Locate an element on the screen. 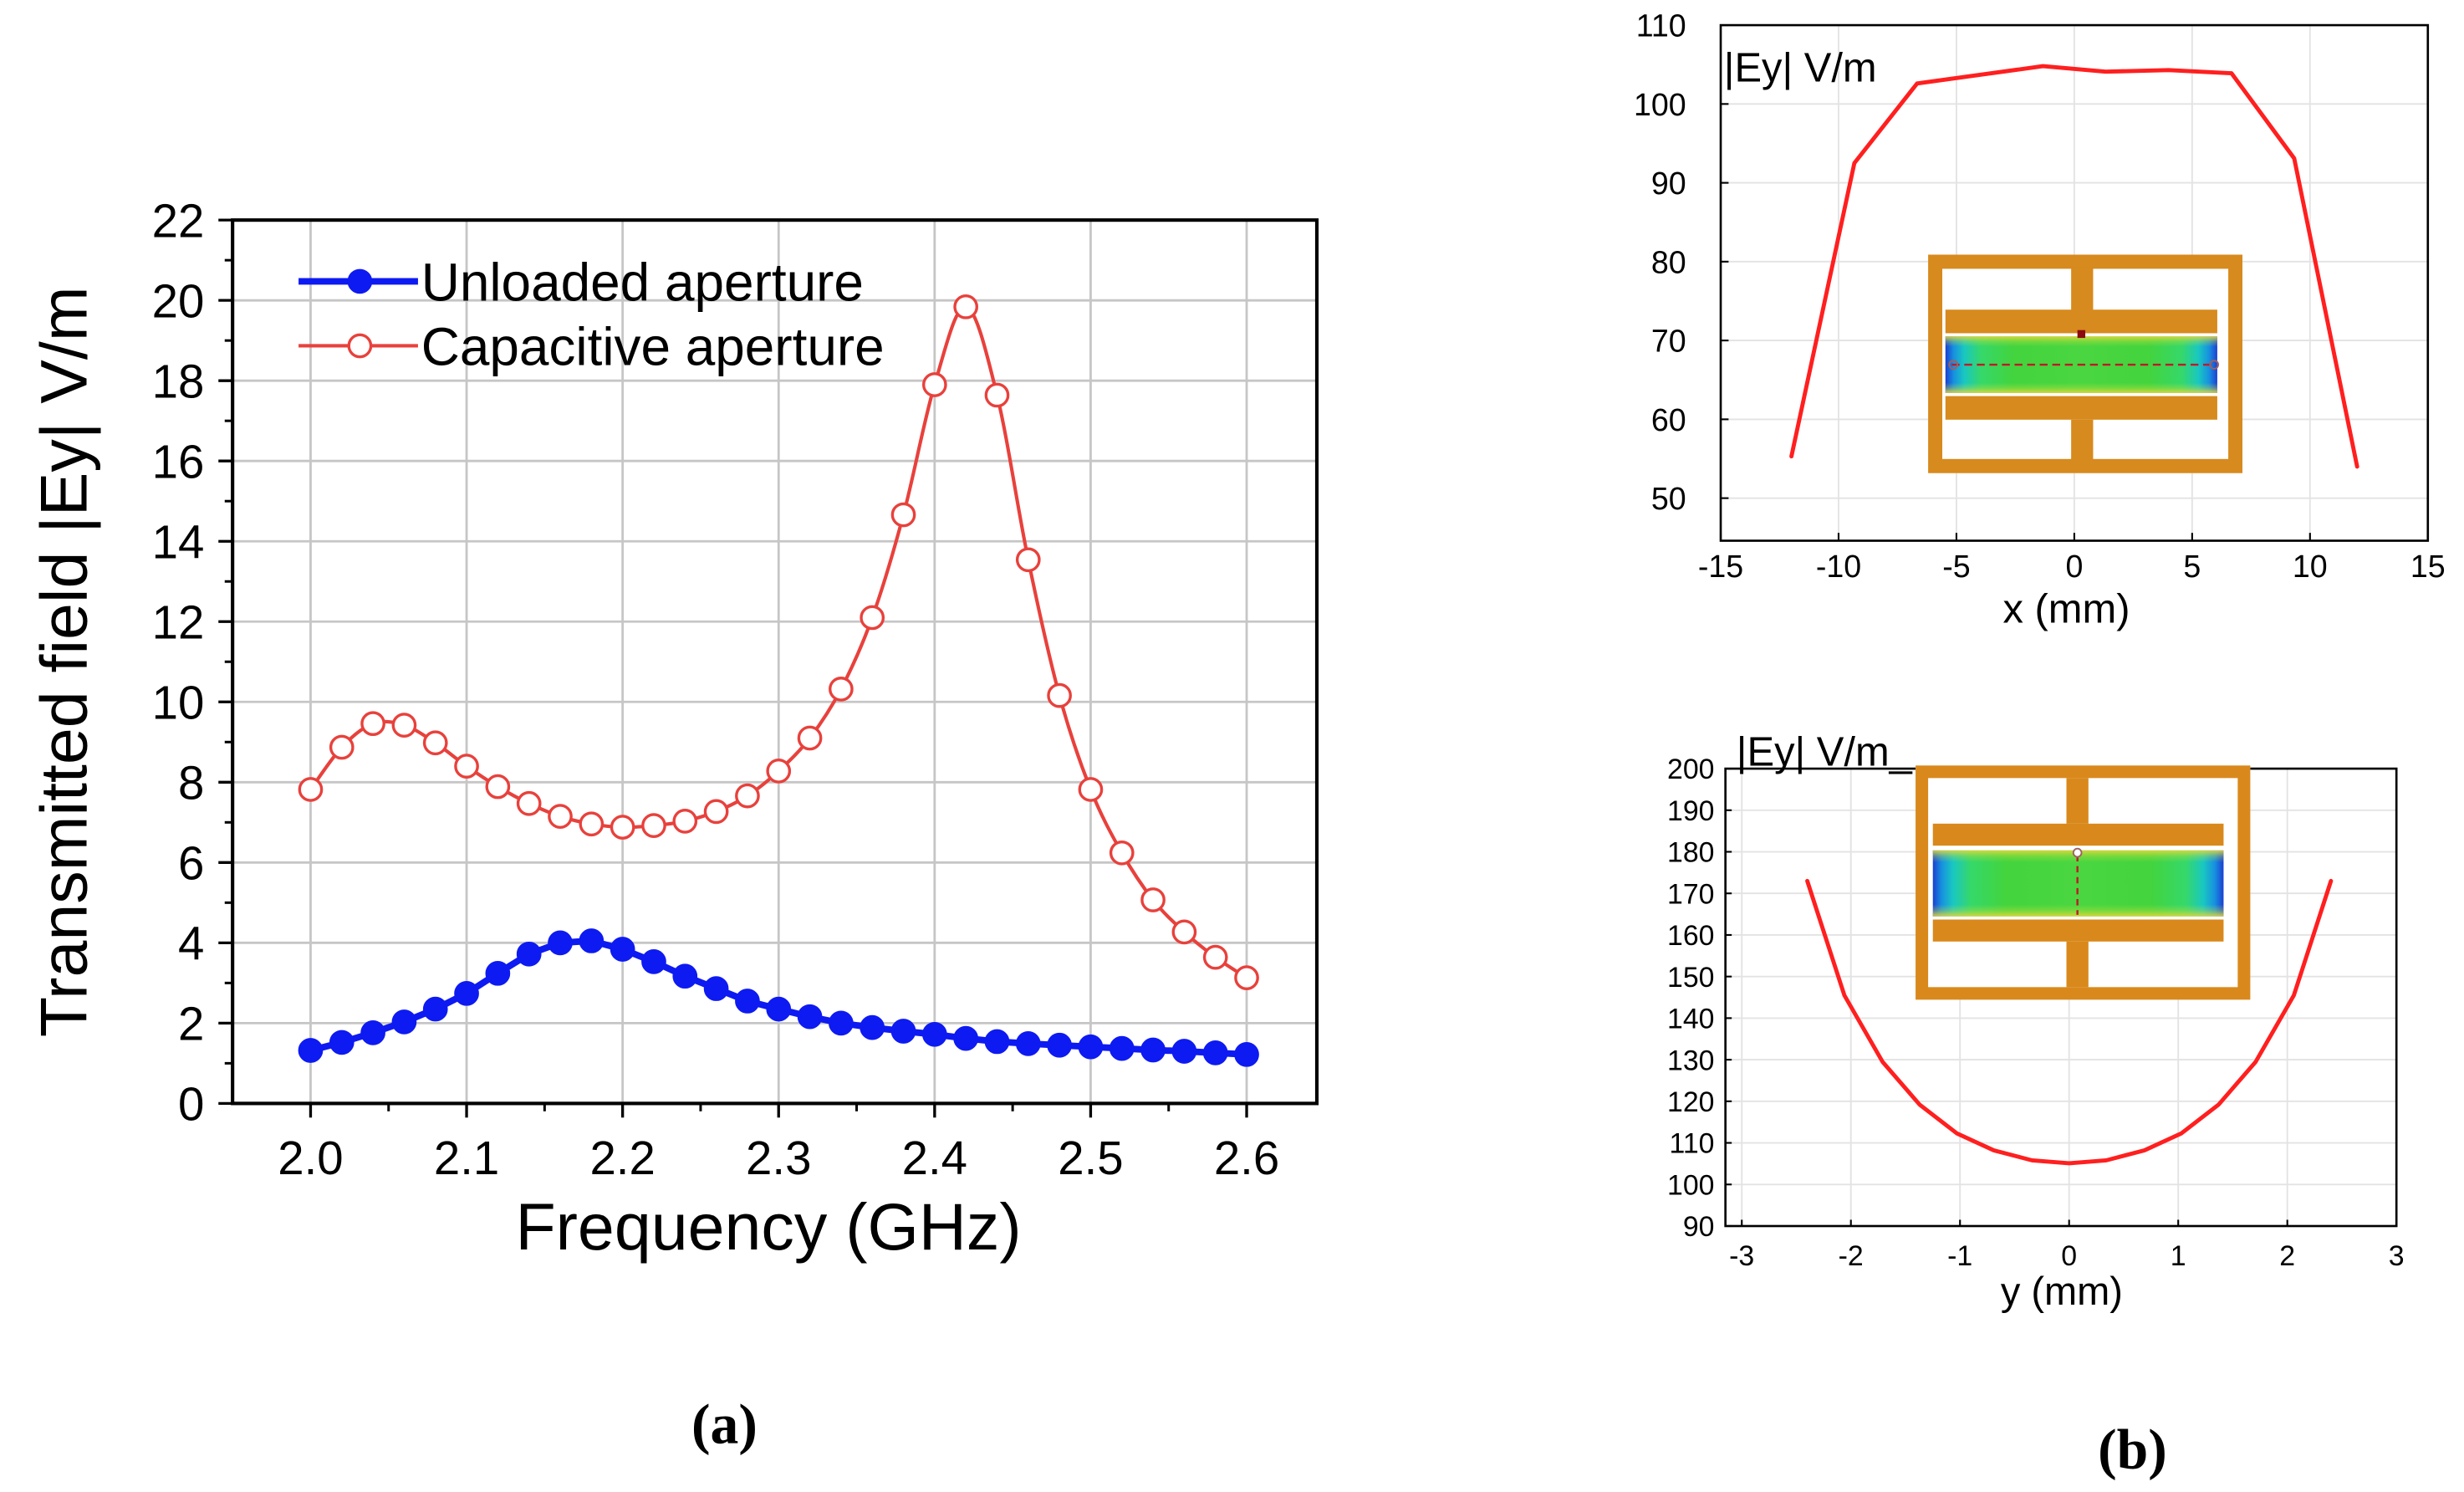 Image resolution: width=2464 pixels, height=1492 pixels. y-tick-label: 80 is located at coordinates (1668, 261).